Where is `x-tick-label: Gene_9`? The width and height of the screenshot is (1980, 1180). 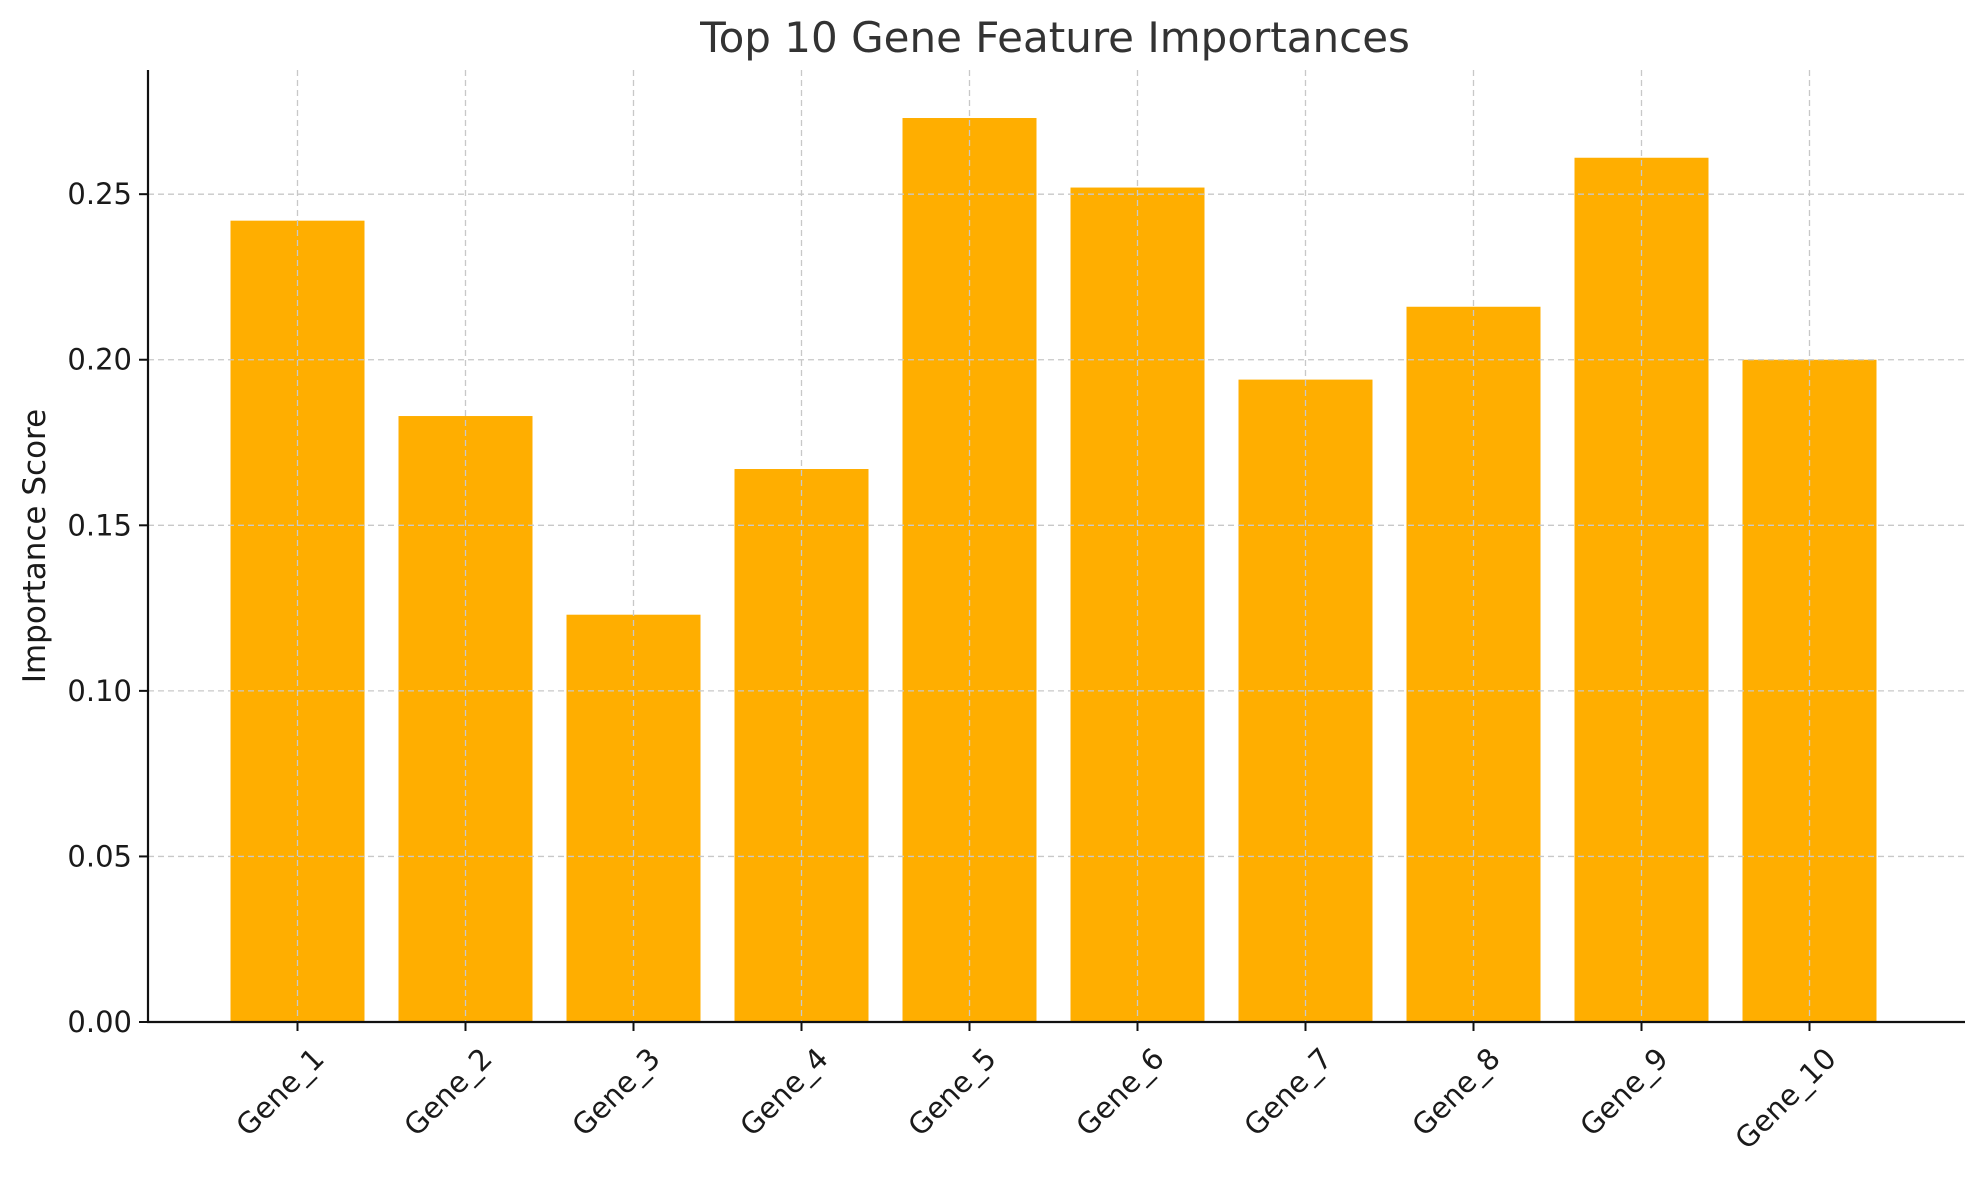
x-tick-label: Gene_9 is located at coordinates (1623, 1091).